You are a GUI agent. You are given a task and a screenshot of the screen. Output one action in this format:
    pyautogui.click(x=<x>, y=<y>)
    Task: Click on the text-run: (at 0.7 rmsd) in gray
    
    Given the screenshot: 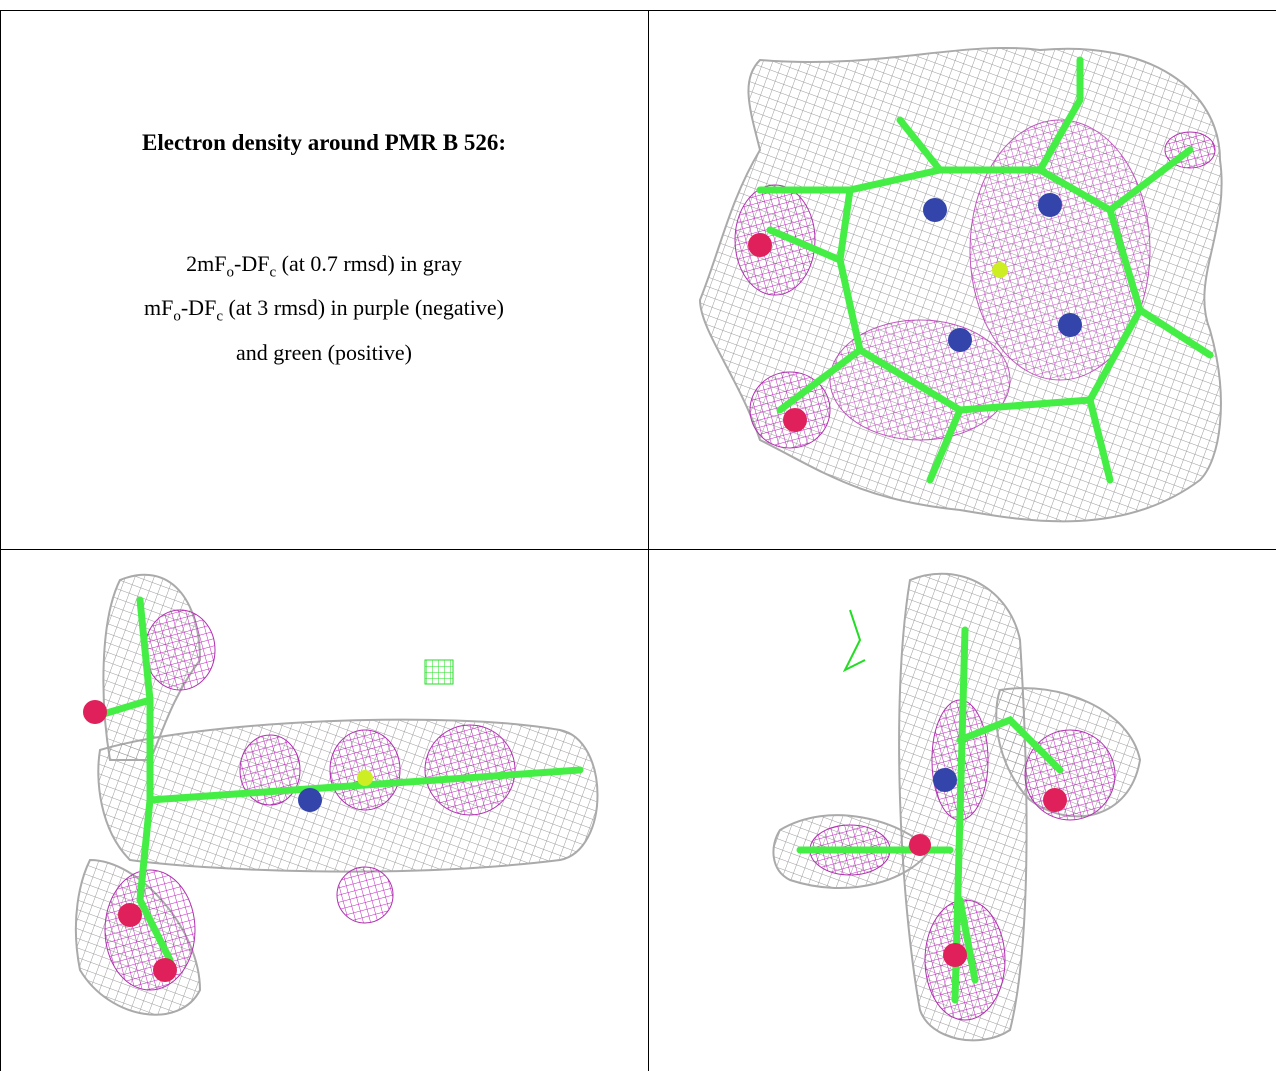 What is the action you would take?
    pyautogui.click(x=369, y=263)
    